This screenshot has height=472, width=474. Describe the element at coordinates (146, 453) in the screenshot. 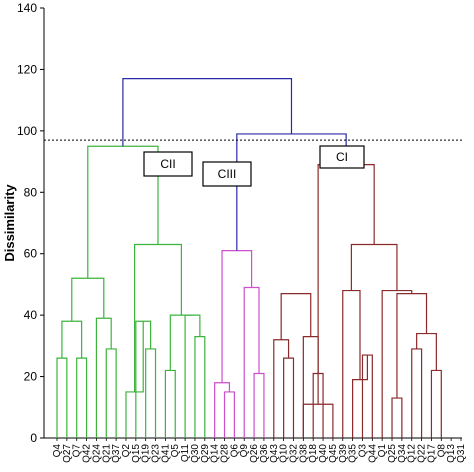

I see `leaf-label: Q19` at that location.